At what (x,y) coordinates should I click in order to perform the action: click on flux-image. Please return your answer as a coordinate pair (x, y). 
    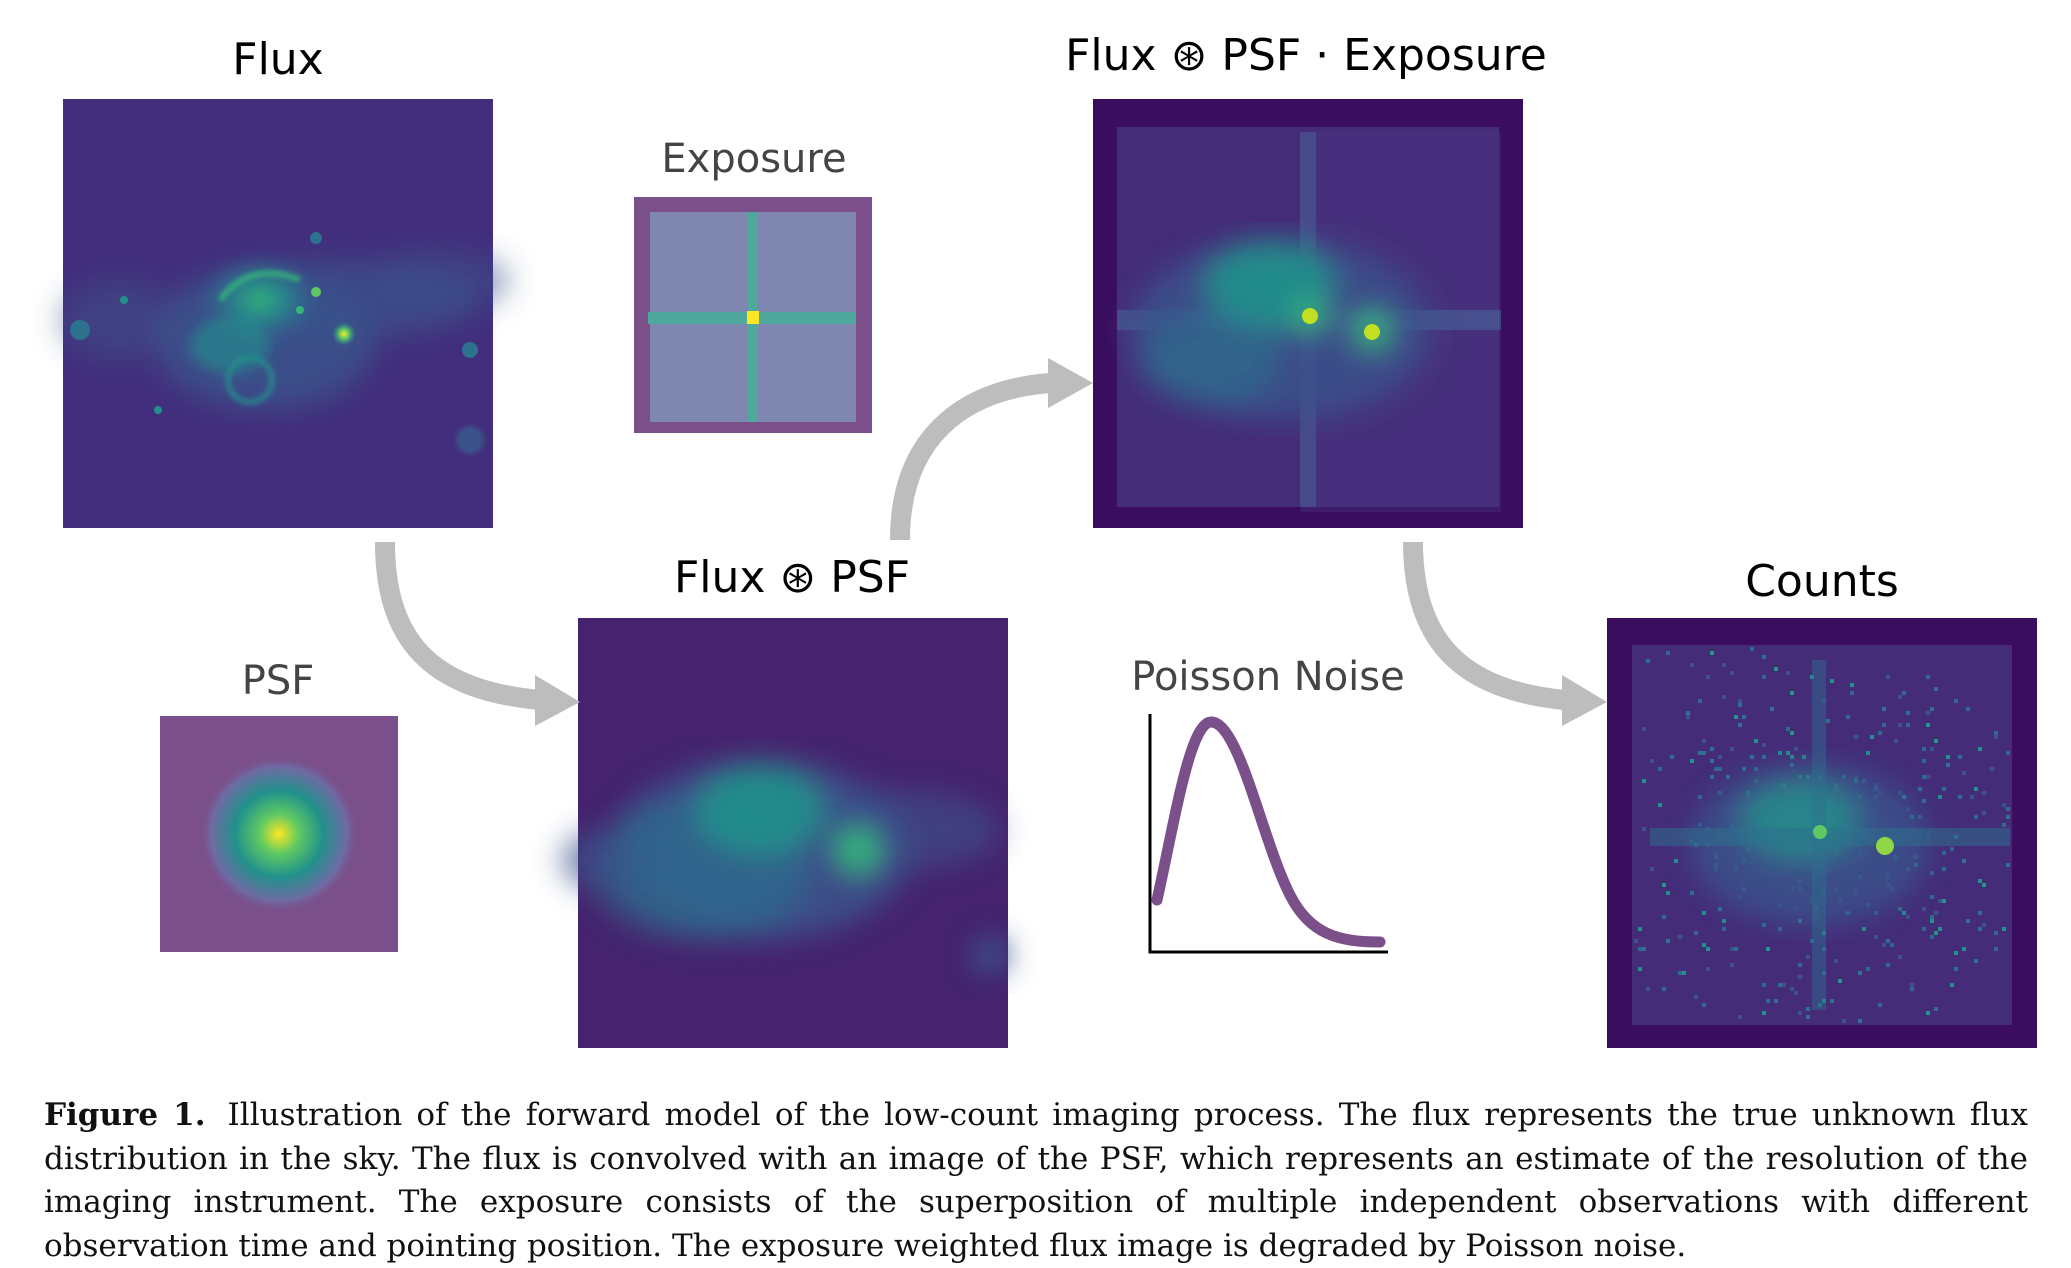
    Looking at the image, I should click on (285, 313).